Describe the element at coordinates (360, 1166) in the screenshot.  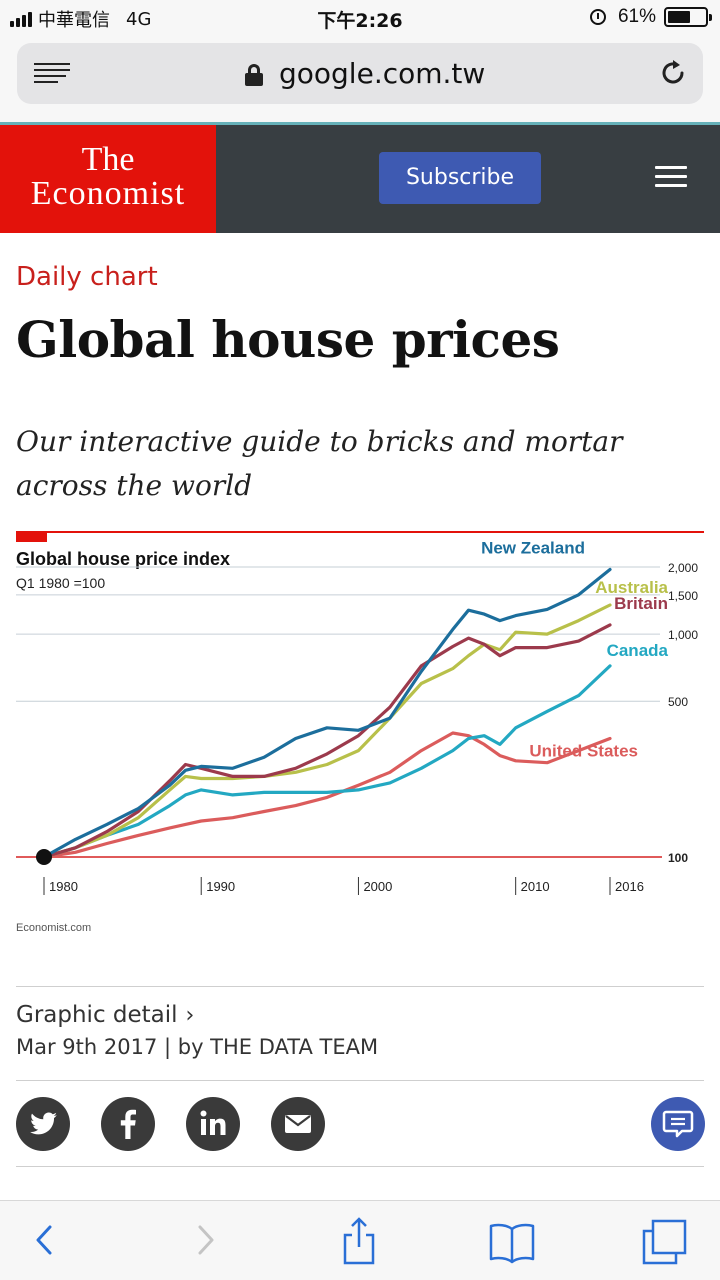
I see `divider-bottom` at that location.